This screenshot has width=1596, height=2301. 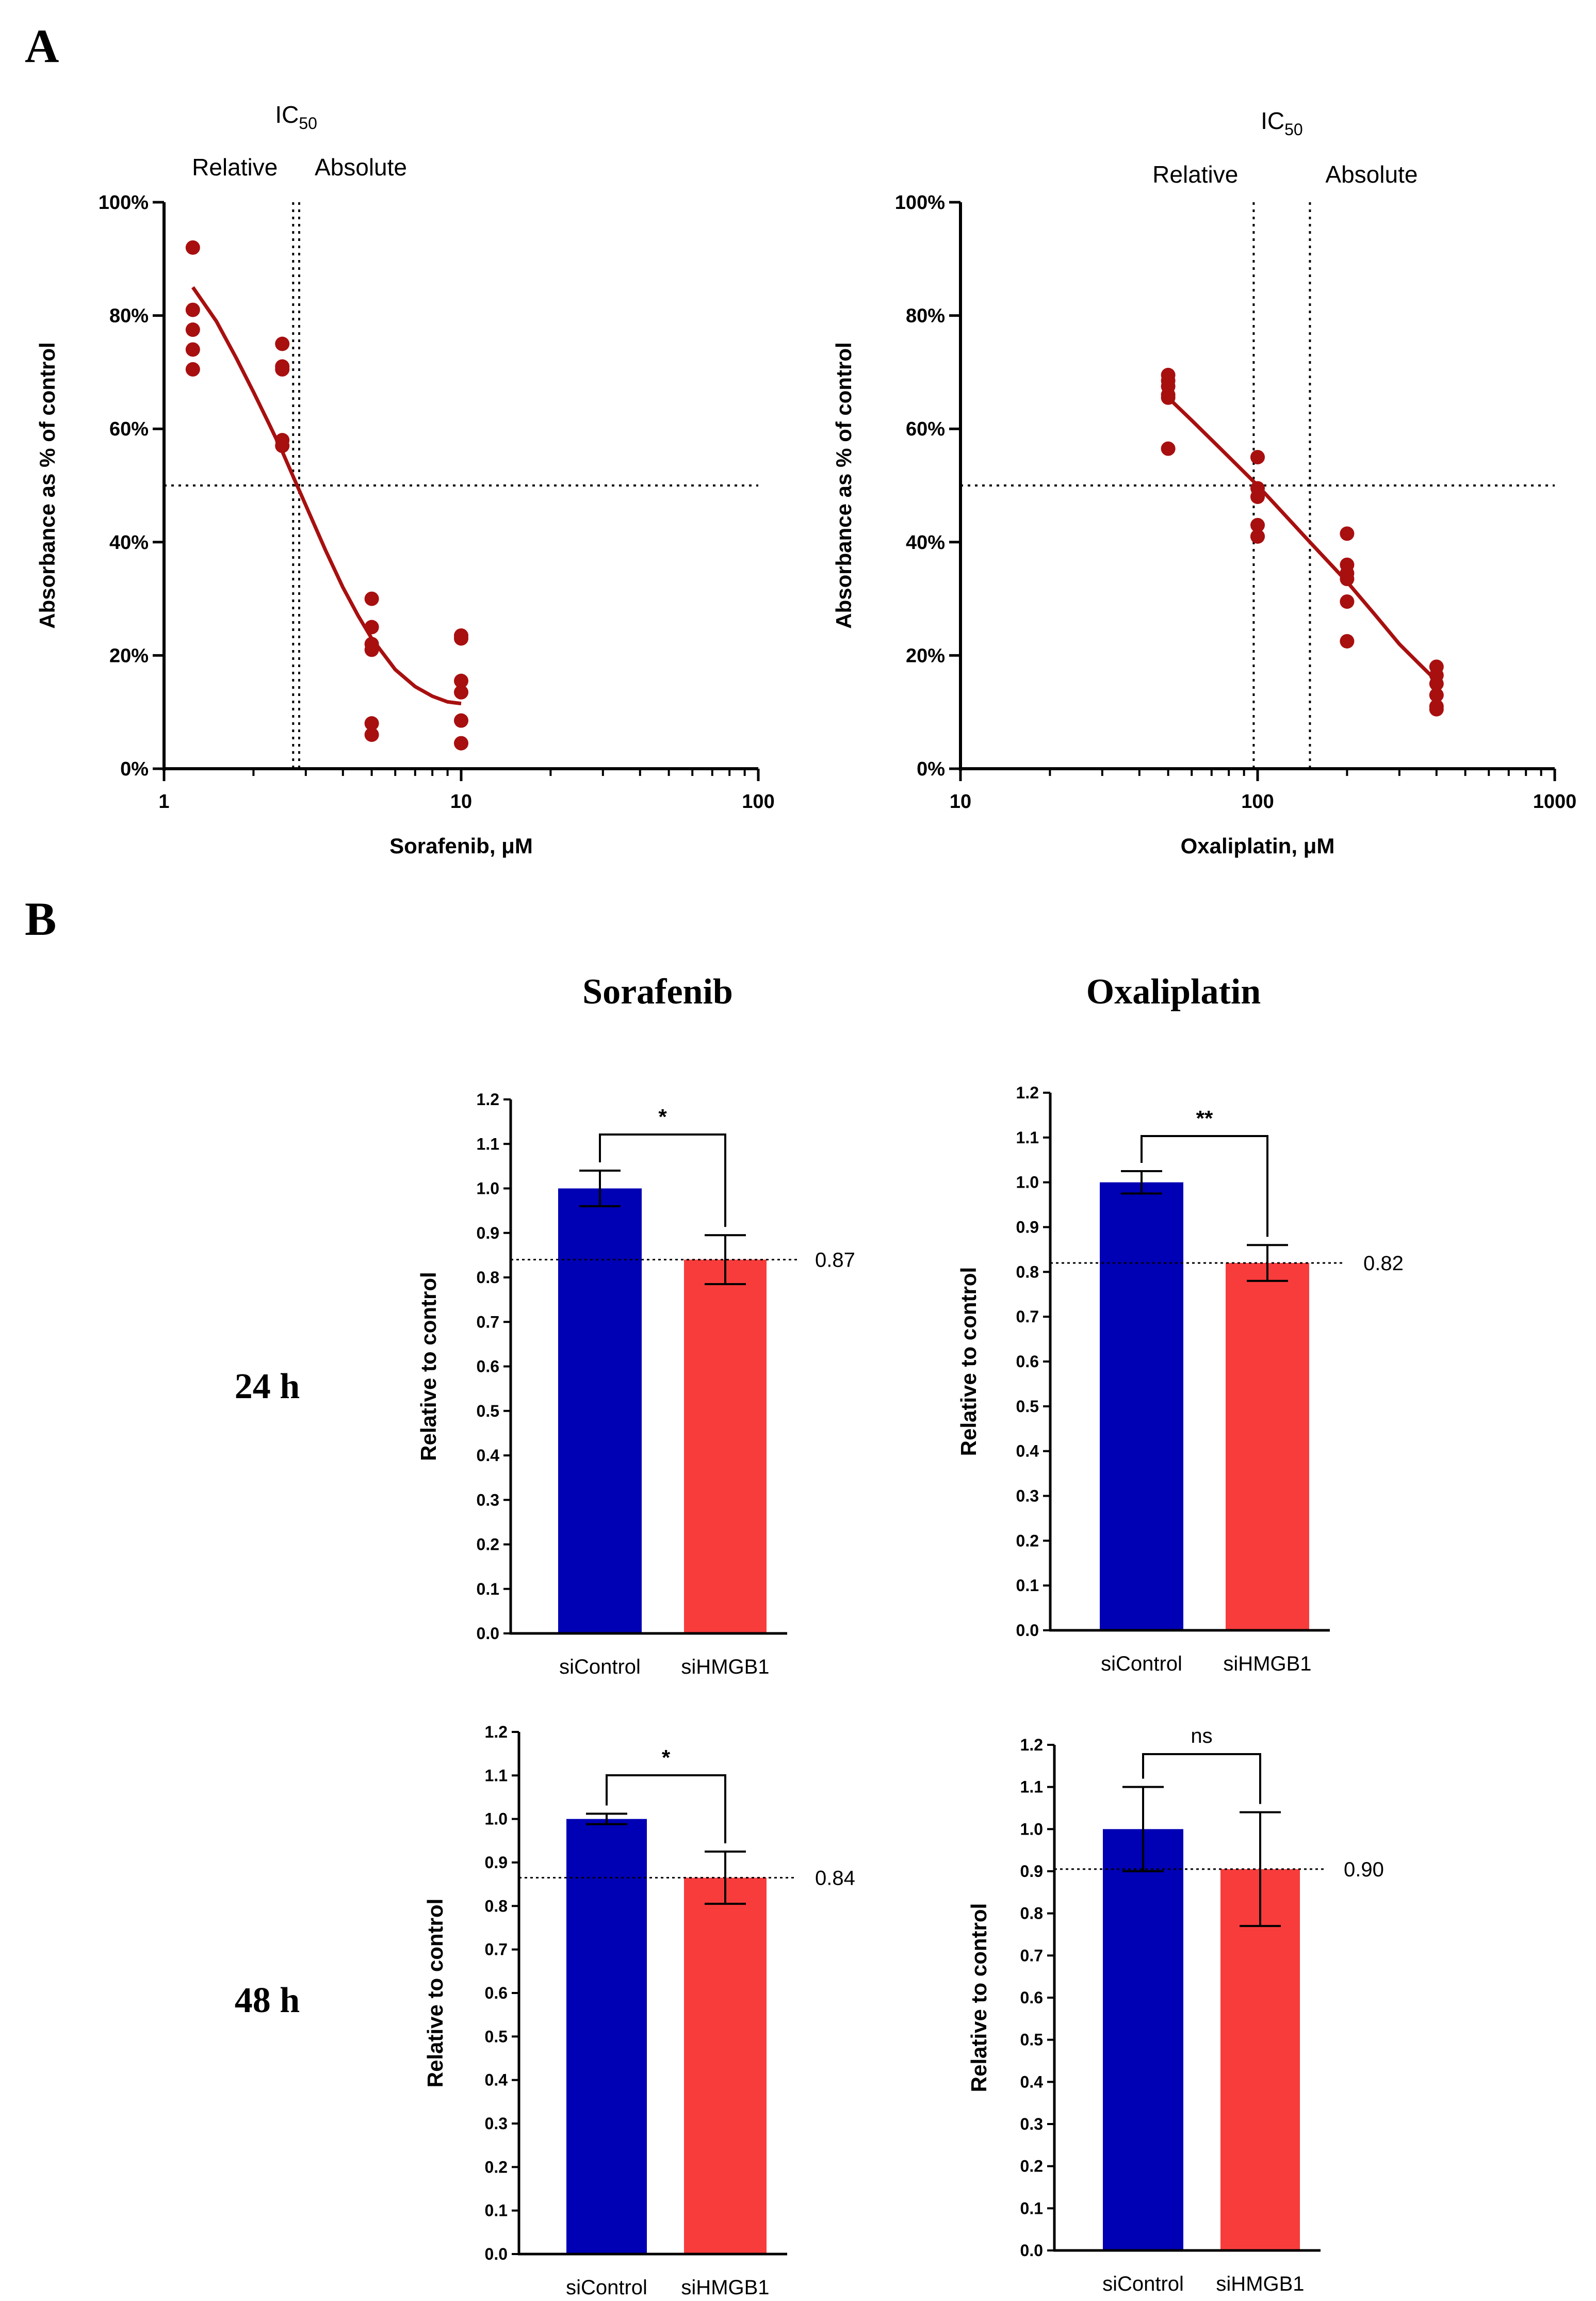 What do you see at coordinates (835, 1878) in the screenshot?
I see `reference-value-label: 0.84` at bounding box center [835, 1878].